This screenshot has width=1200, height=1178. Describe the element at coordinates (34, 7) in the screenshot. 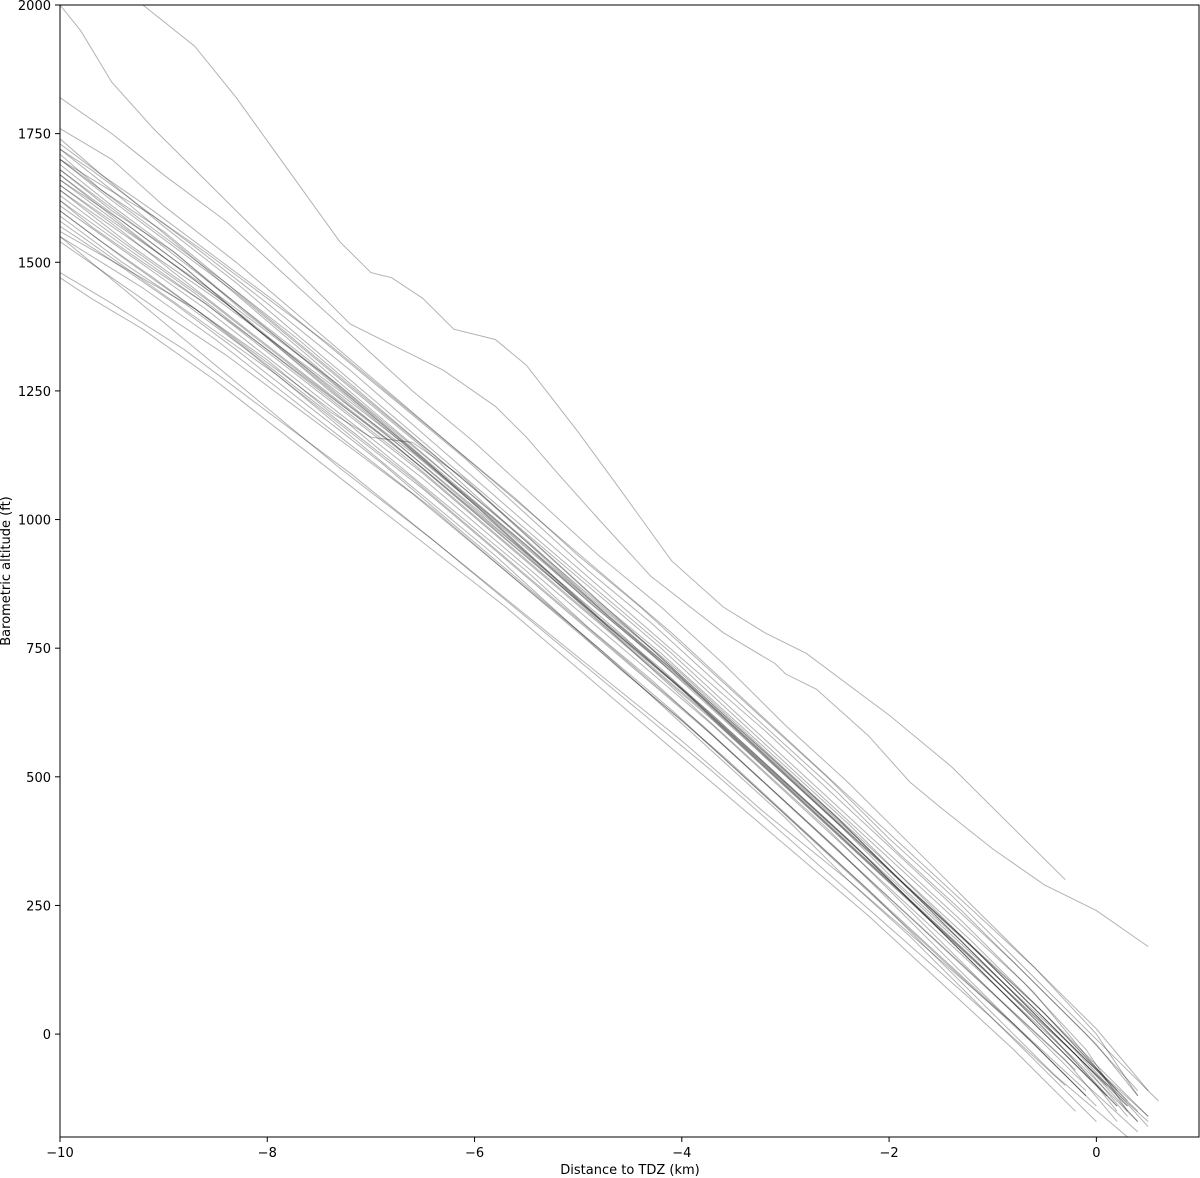

I see `y-tick-label: 2000` at that location.